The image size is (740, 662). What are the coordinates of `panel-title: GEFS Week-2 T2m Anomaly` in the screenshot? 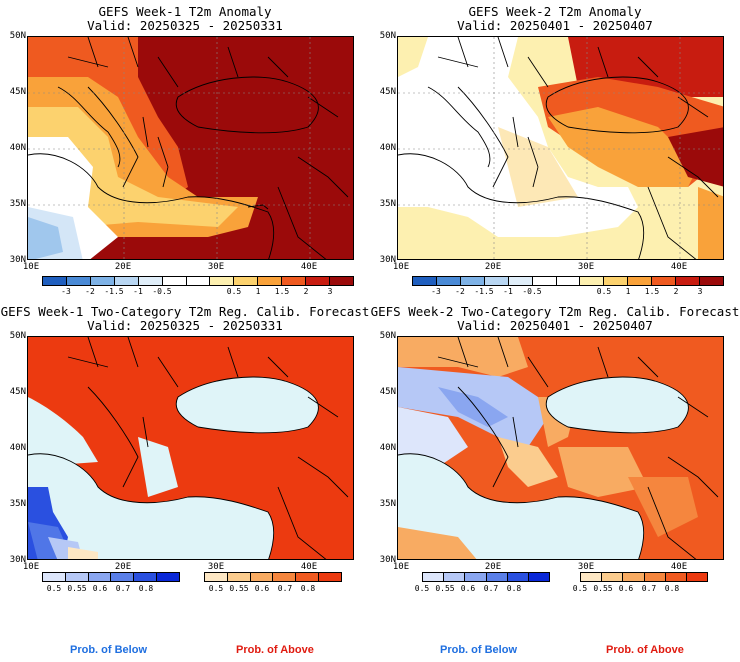 It's located at (555, 11).